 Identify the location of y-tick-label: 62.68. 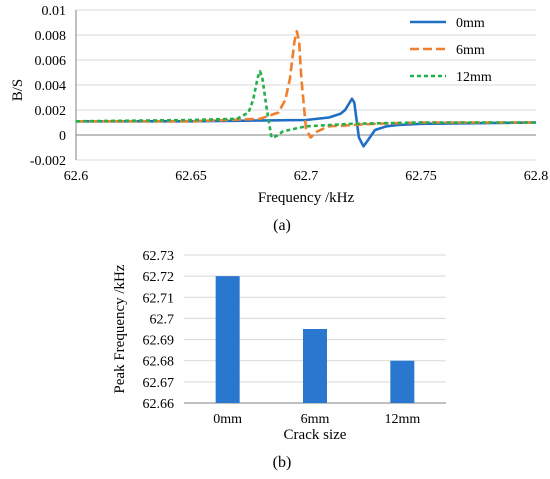
(159, 362).